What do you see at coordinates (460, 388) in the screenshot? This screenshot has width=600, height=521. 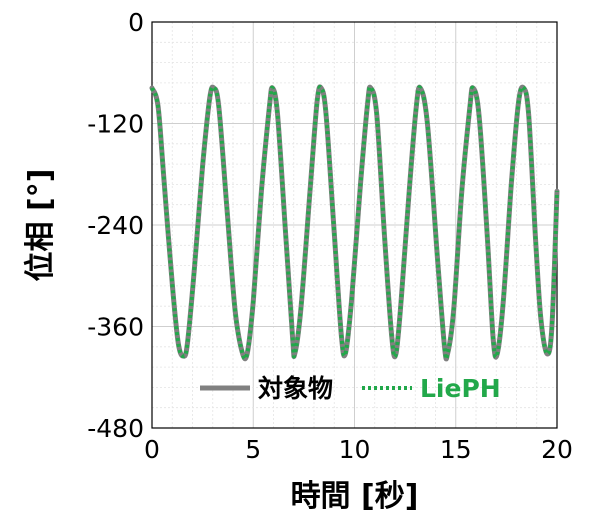 I see `legend-label-lieph: LiePH` at bounding box center [460, 388].